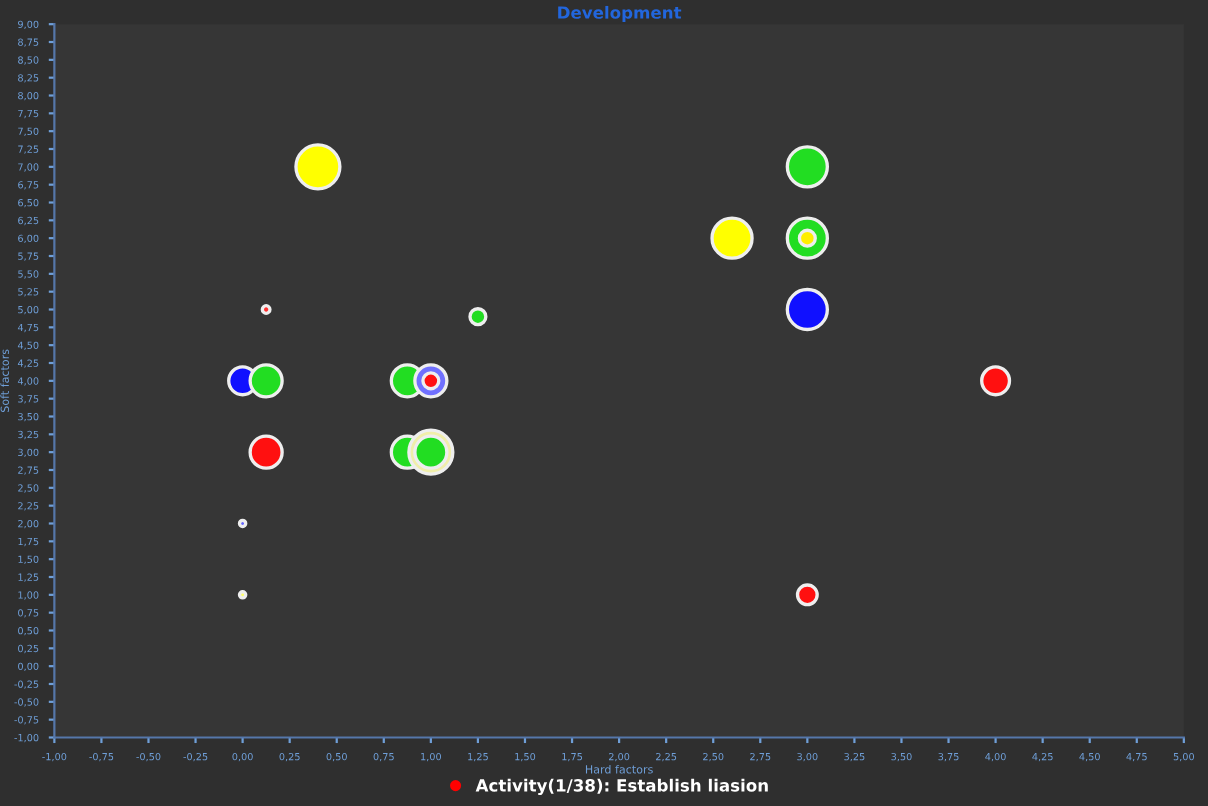 The width and height of the screenshot is (1208, 806). Describe the element at coordinates (620, 14) in the screenshot. I see `chart-title: Development` at that location.